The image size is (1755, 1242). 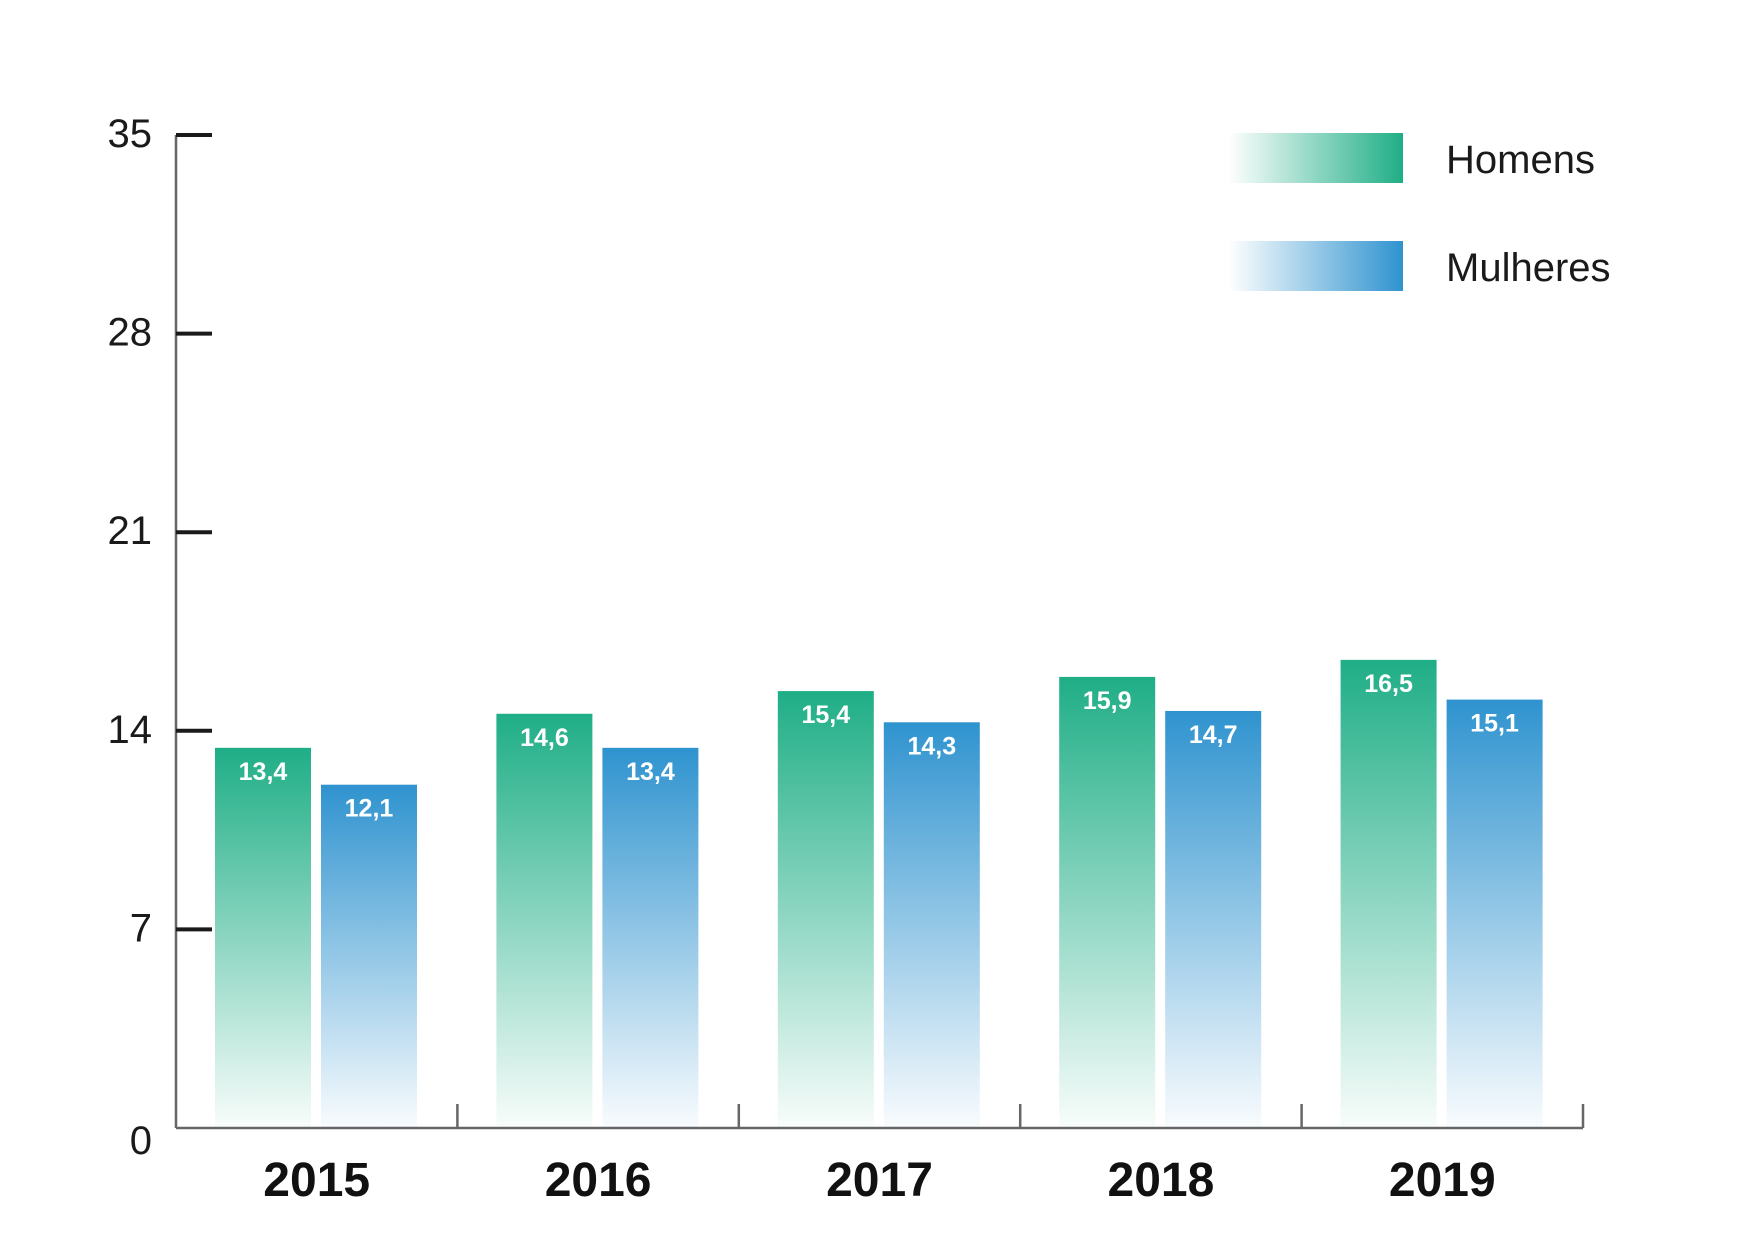 What do you see at coordinates (598, 1180) in the screenshot?
I see `x-tick-label: 2016` at bounding box center [598, 1180].